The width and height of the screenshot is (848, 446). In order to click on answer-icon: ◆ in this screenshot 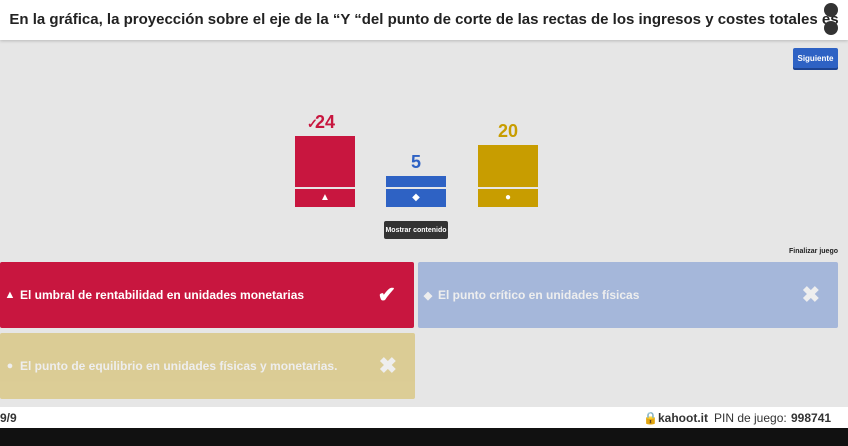, I will do `click(428, 295)`.